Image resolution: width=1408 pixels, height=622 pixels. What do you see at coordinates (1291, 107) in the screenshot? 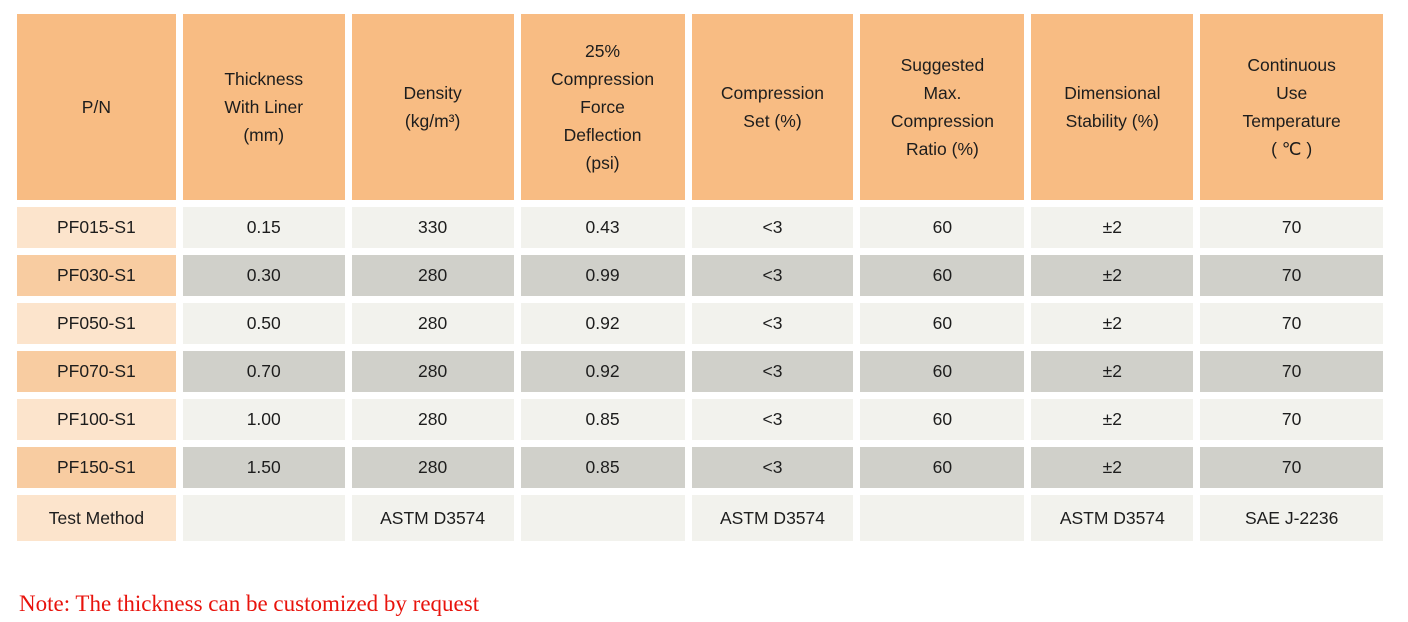
I see `column-header-continuous-use-temp: Continuous Use Temperature ( ℃ )` at bounding box center [1291, 107].